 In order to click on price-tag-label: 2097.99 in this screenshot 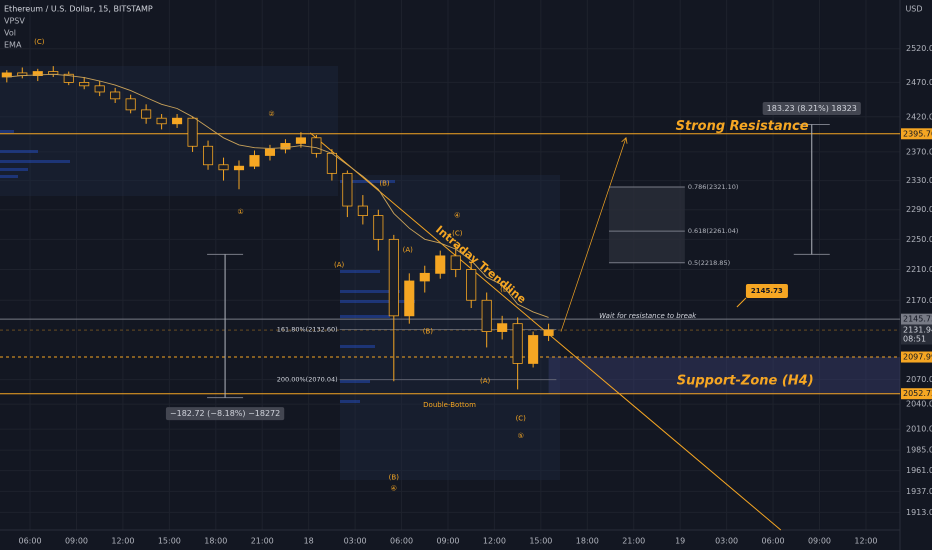, I will do `click(917, 357)`.